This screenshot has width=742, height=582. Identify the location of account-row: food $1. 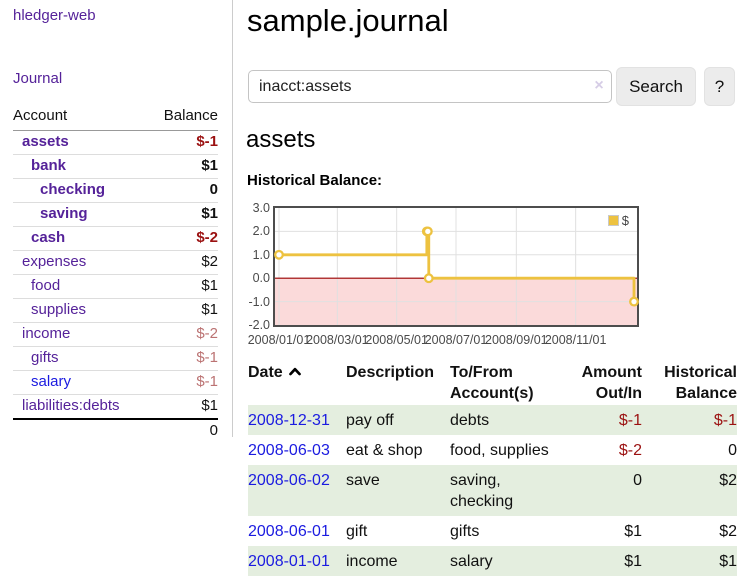
(115, 286).